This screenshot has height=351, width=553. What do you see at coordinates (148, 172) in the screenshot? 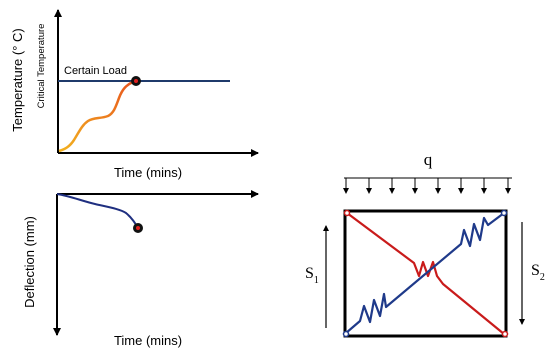
I see `temperature-x-label: Time (mins)` at bounding box center [148, 172].